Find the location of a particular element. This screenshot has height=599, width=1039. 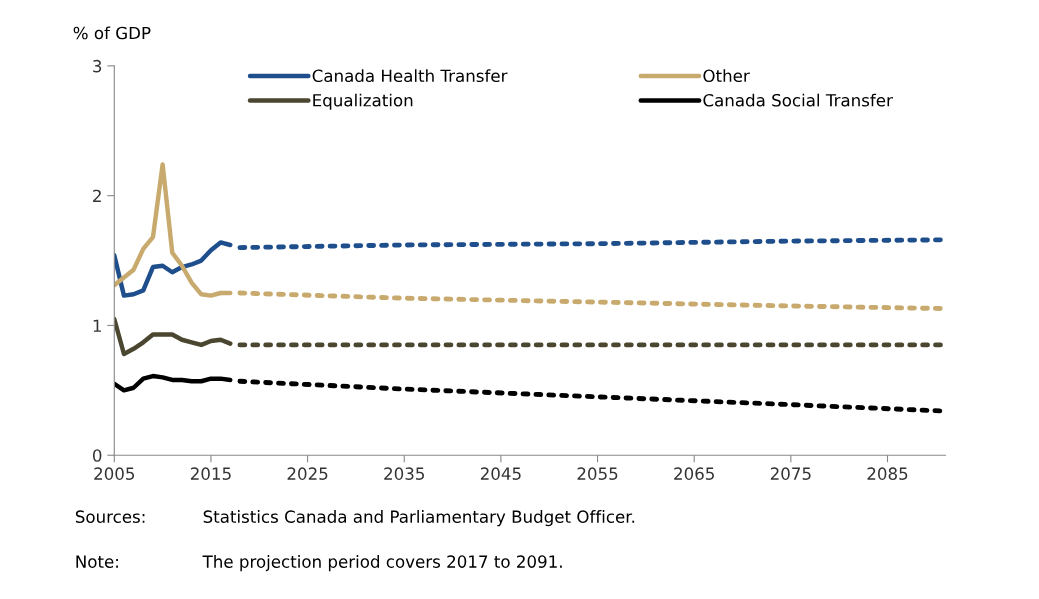

legend-label: Other is located at coordinates (726, 76).